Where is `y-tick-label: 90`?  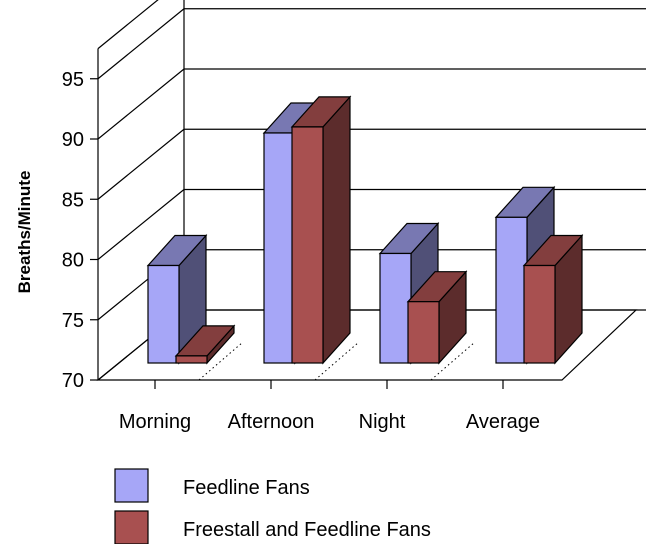
y-tick-label: 90 is located at coordinates (73, 140).